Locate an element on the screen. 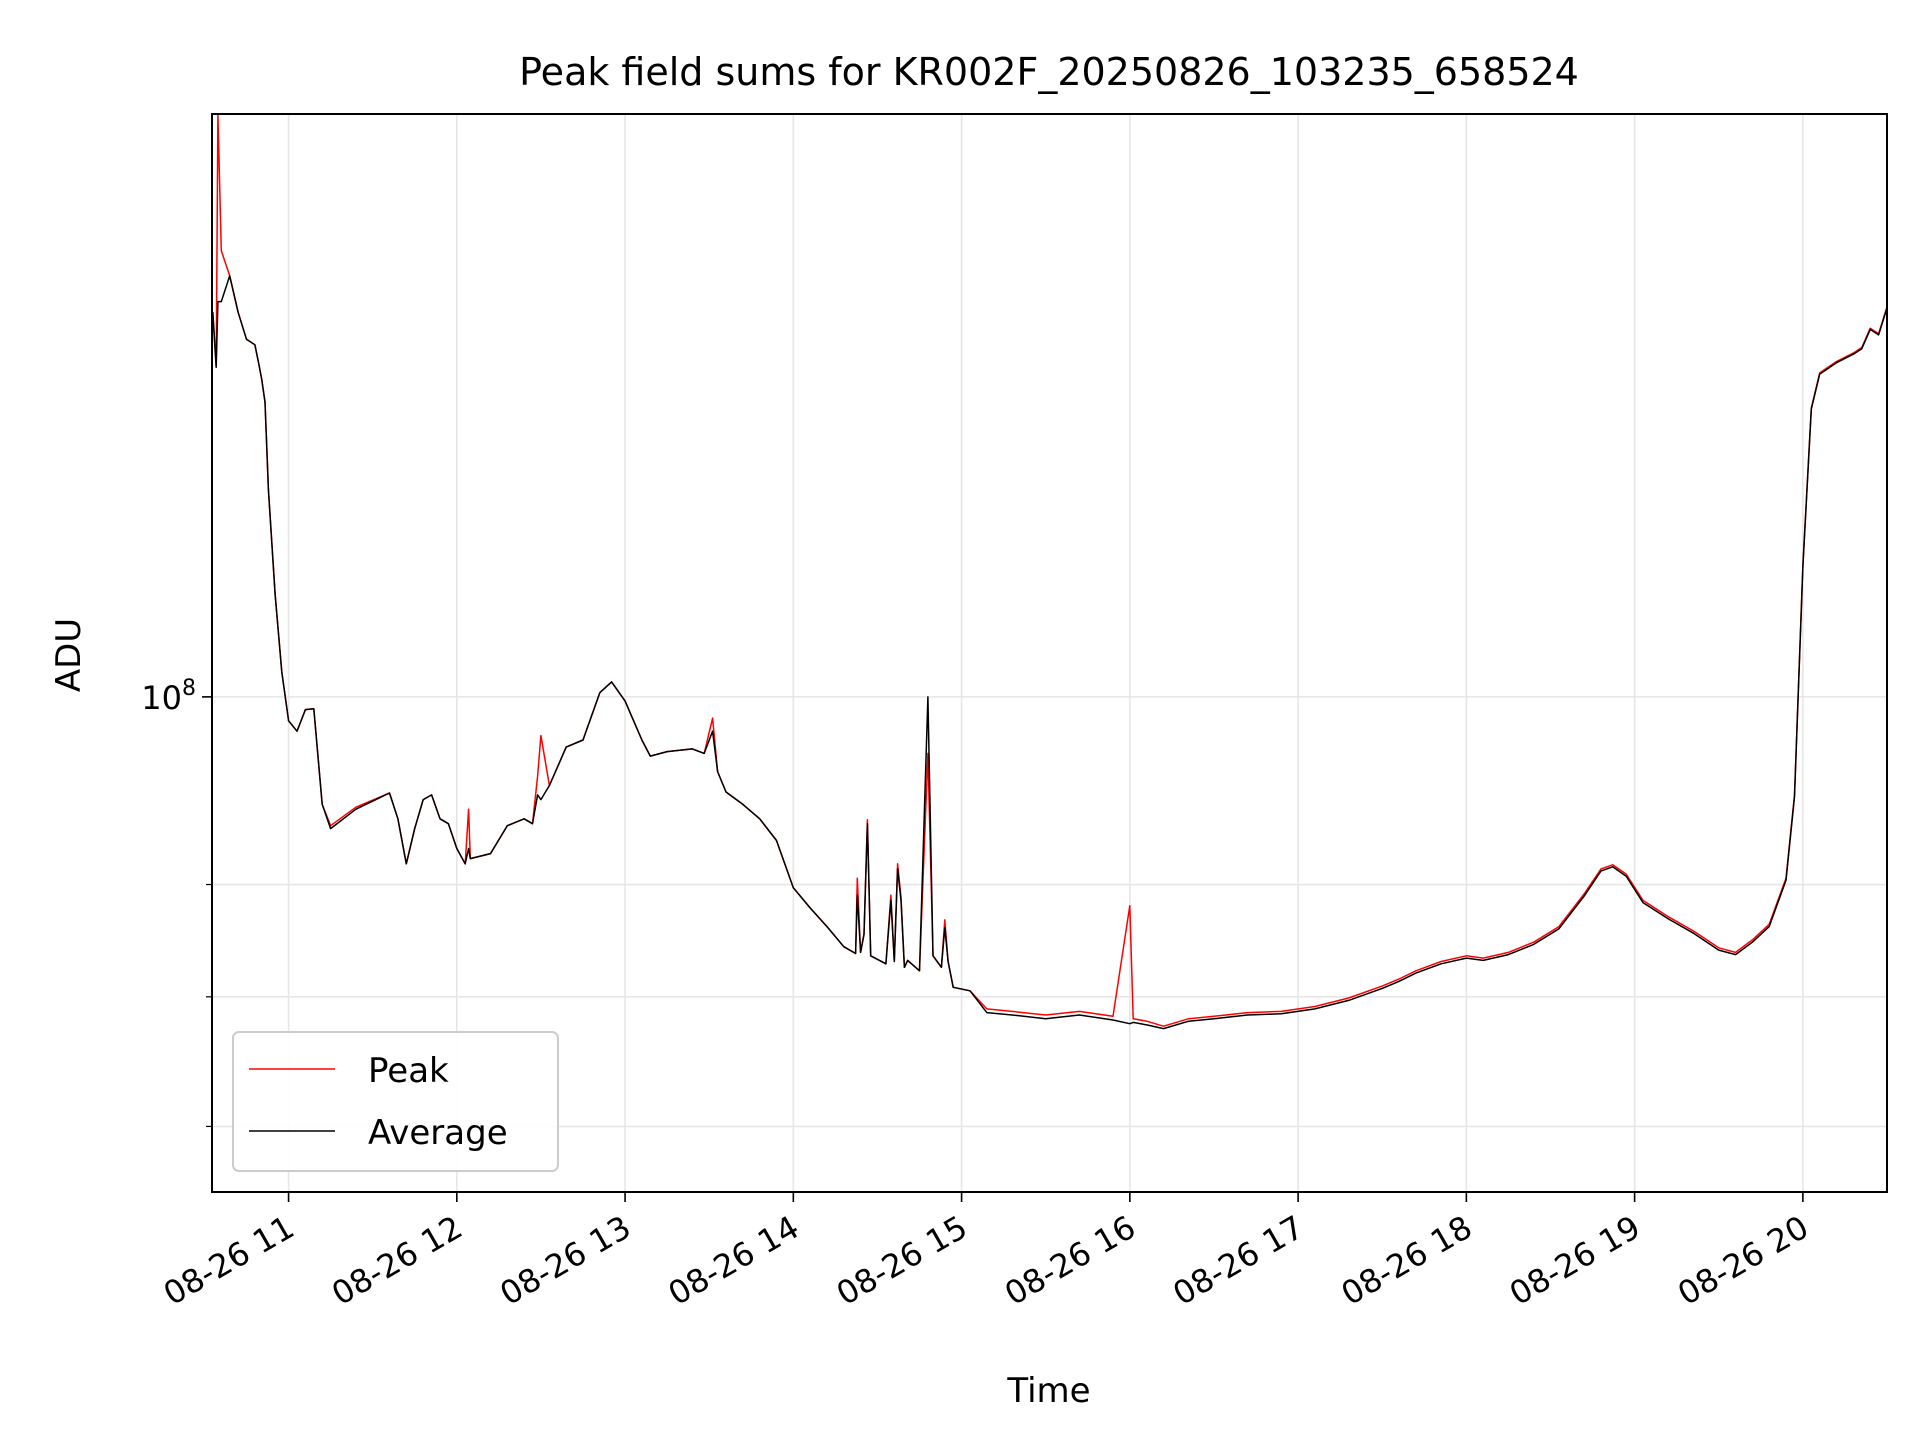  legend: Peak Average is located at coordinates (395, 1101).